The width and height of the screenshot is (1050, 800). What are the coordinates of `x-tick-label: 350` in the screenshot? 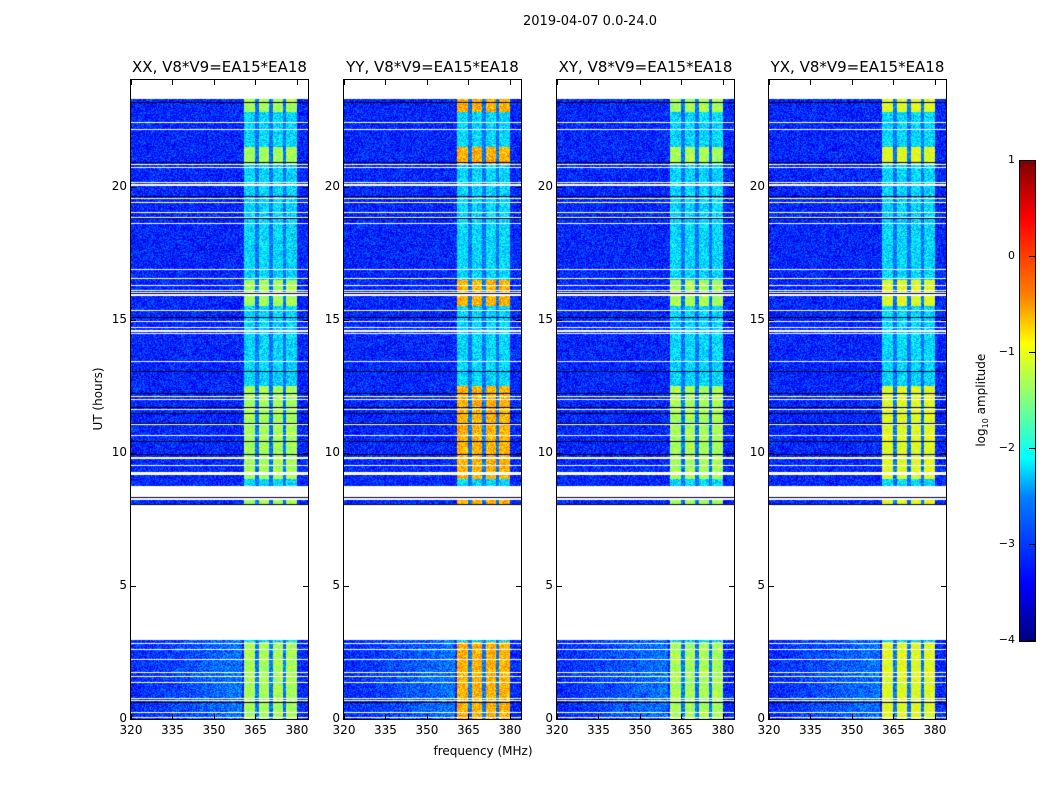 It's located at (852, 730).